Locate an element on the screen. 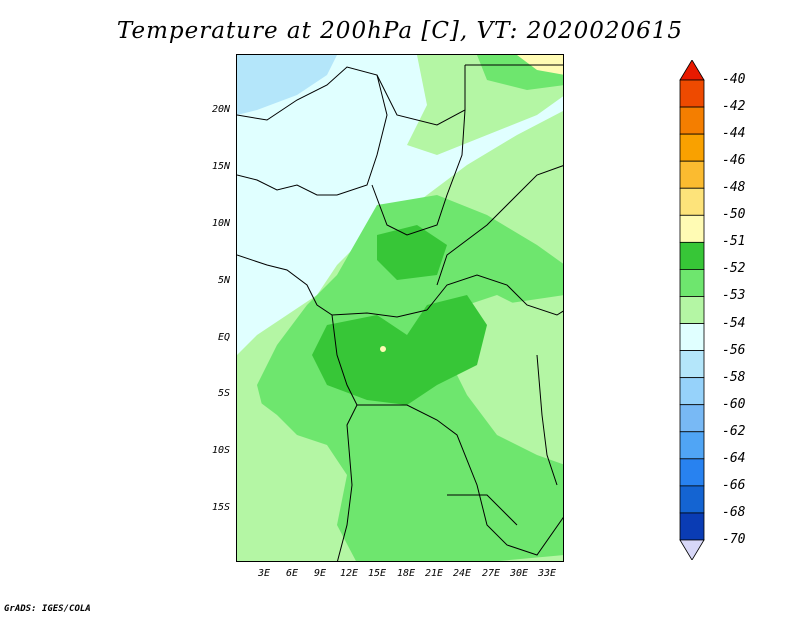 The height and width of the screenshot is (618, 800). colorbar-label: -54 is located at coordinates (734, 323).